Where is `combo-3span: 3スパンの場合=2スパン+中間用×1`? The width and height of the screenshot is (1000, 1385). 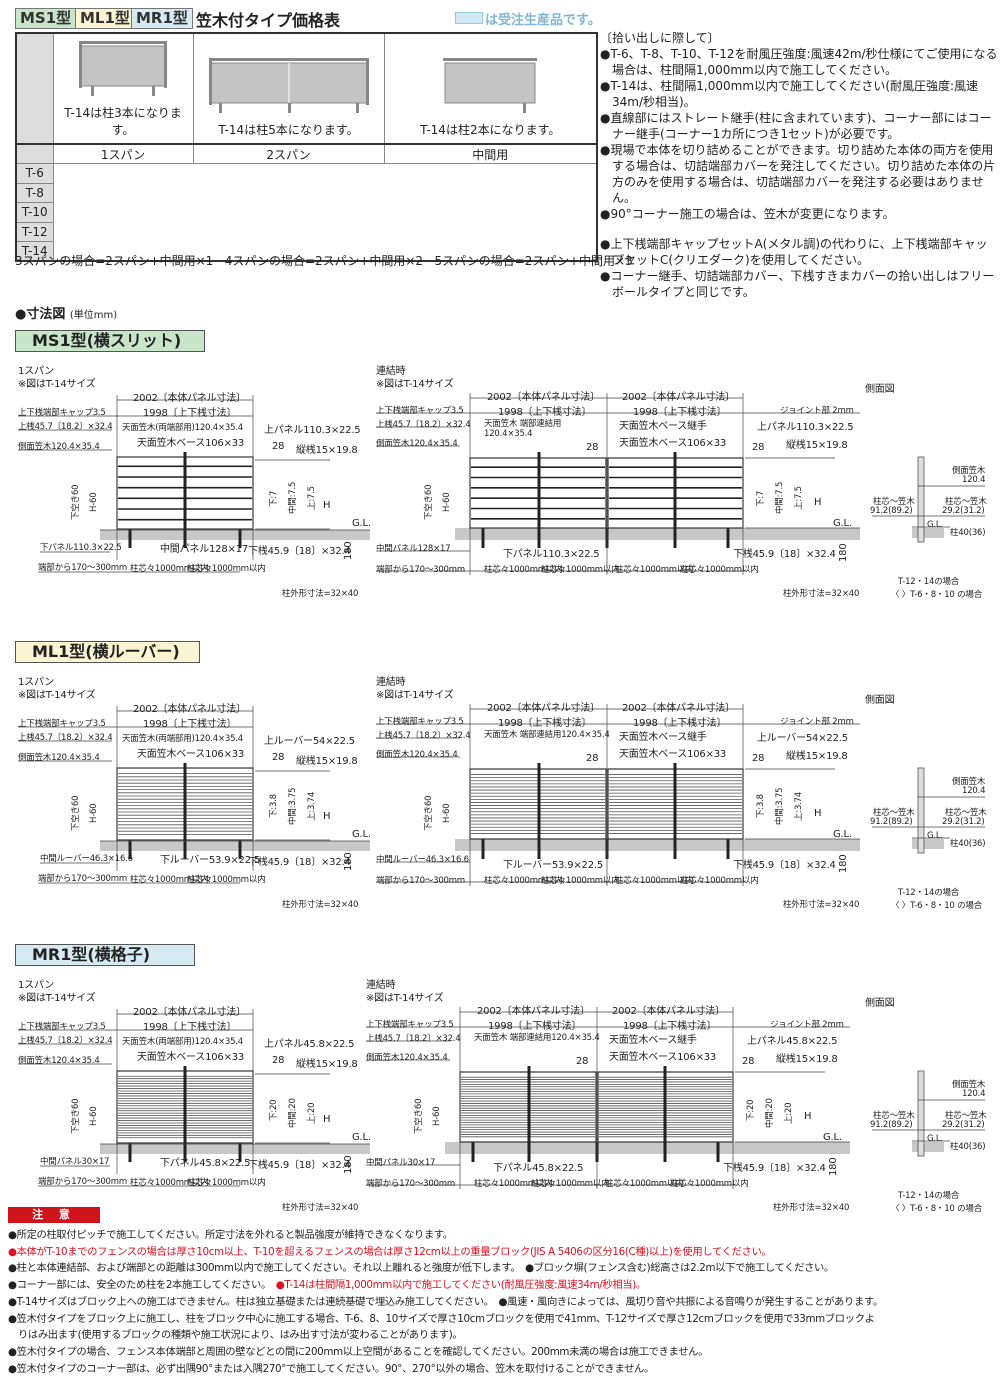
combo-3span: 3スパンの場合=2スパン+中間用×1 is located at coordinates (114, 261).